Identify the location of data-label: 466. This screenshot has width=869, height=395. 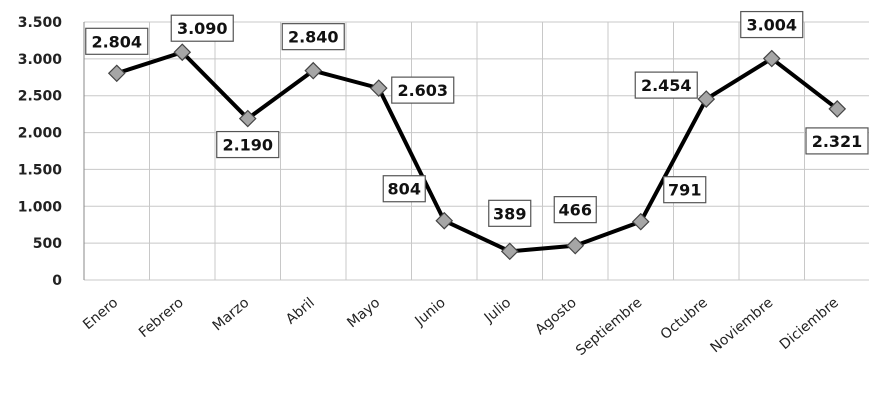
(575, 210).